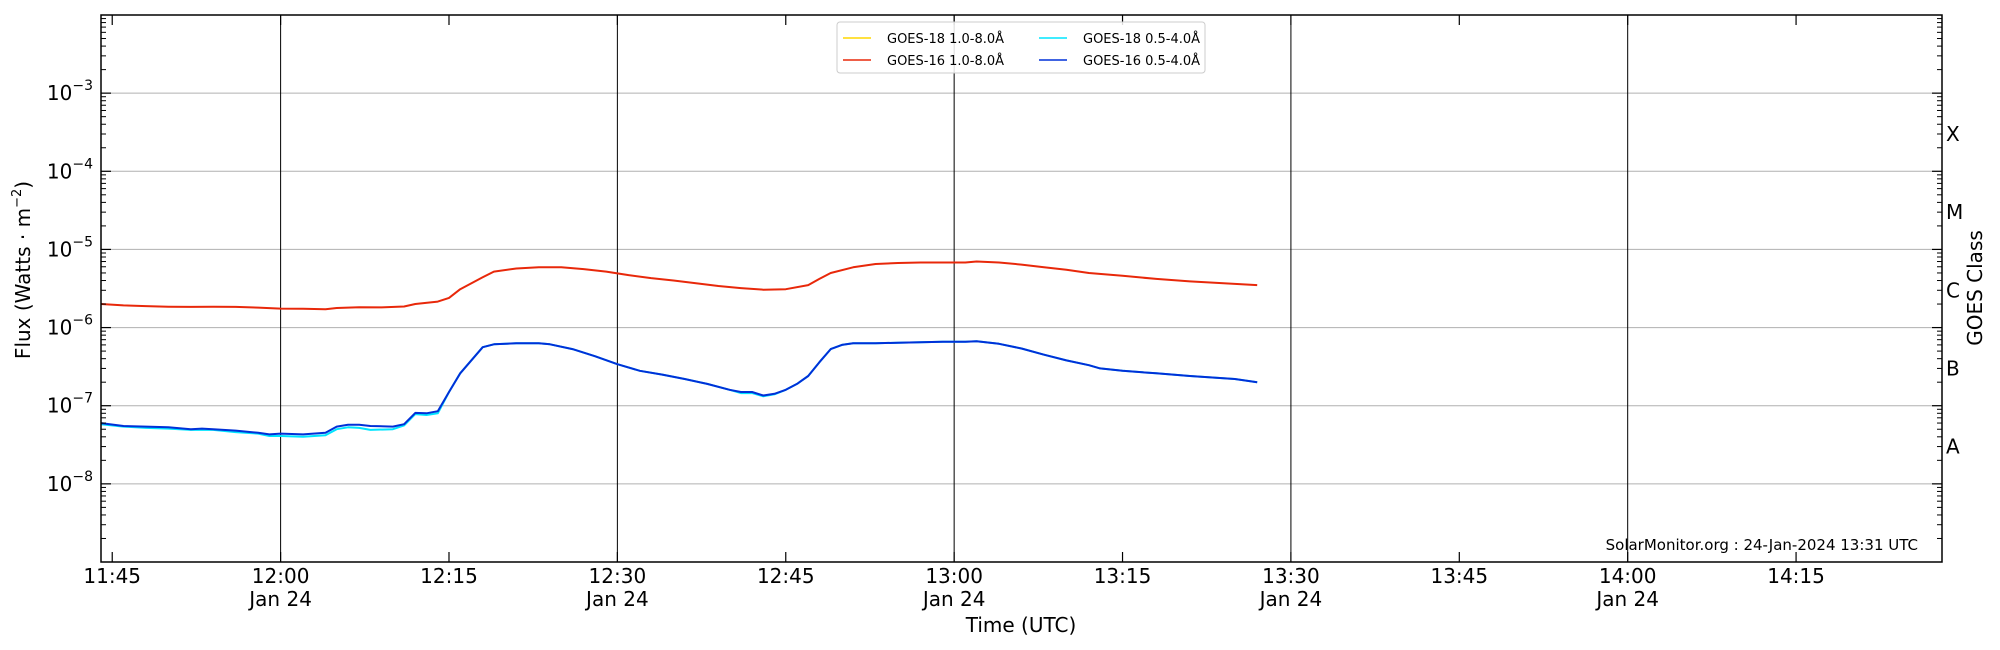 The width and height of the screenshot is (2000, 650). What do you see at coordinates (82, 399) in the screenshot?
I see `y-tick-exponent: −7` at bounding box center [82, 399].